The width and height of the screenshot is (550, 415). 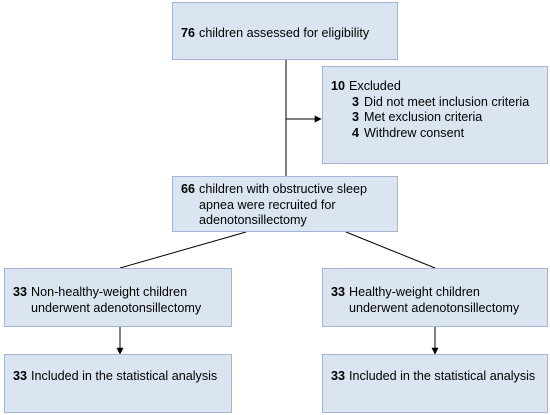 I want to click on exclusion-reason: 3 Did not meet inclusion criteria, so click(x=436, y=103).